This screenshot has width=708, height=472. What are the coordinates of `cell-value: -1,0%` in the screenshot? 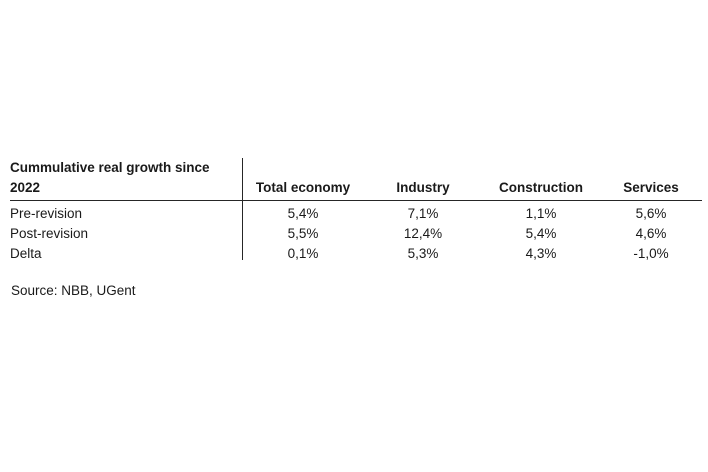 It's located at (651, 253).